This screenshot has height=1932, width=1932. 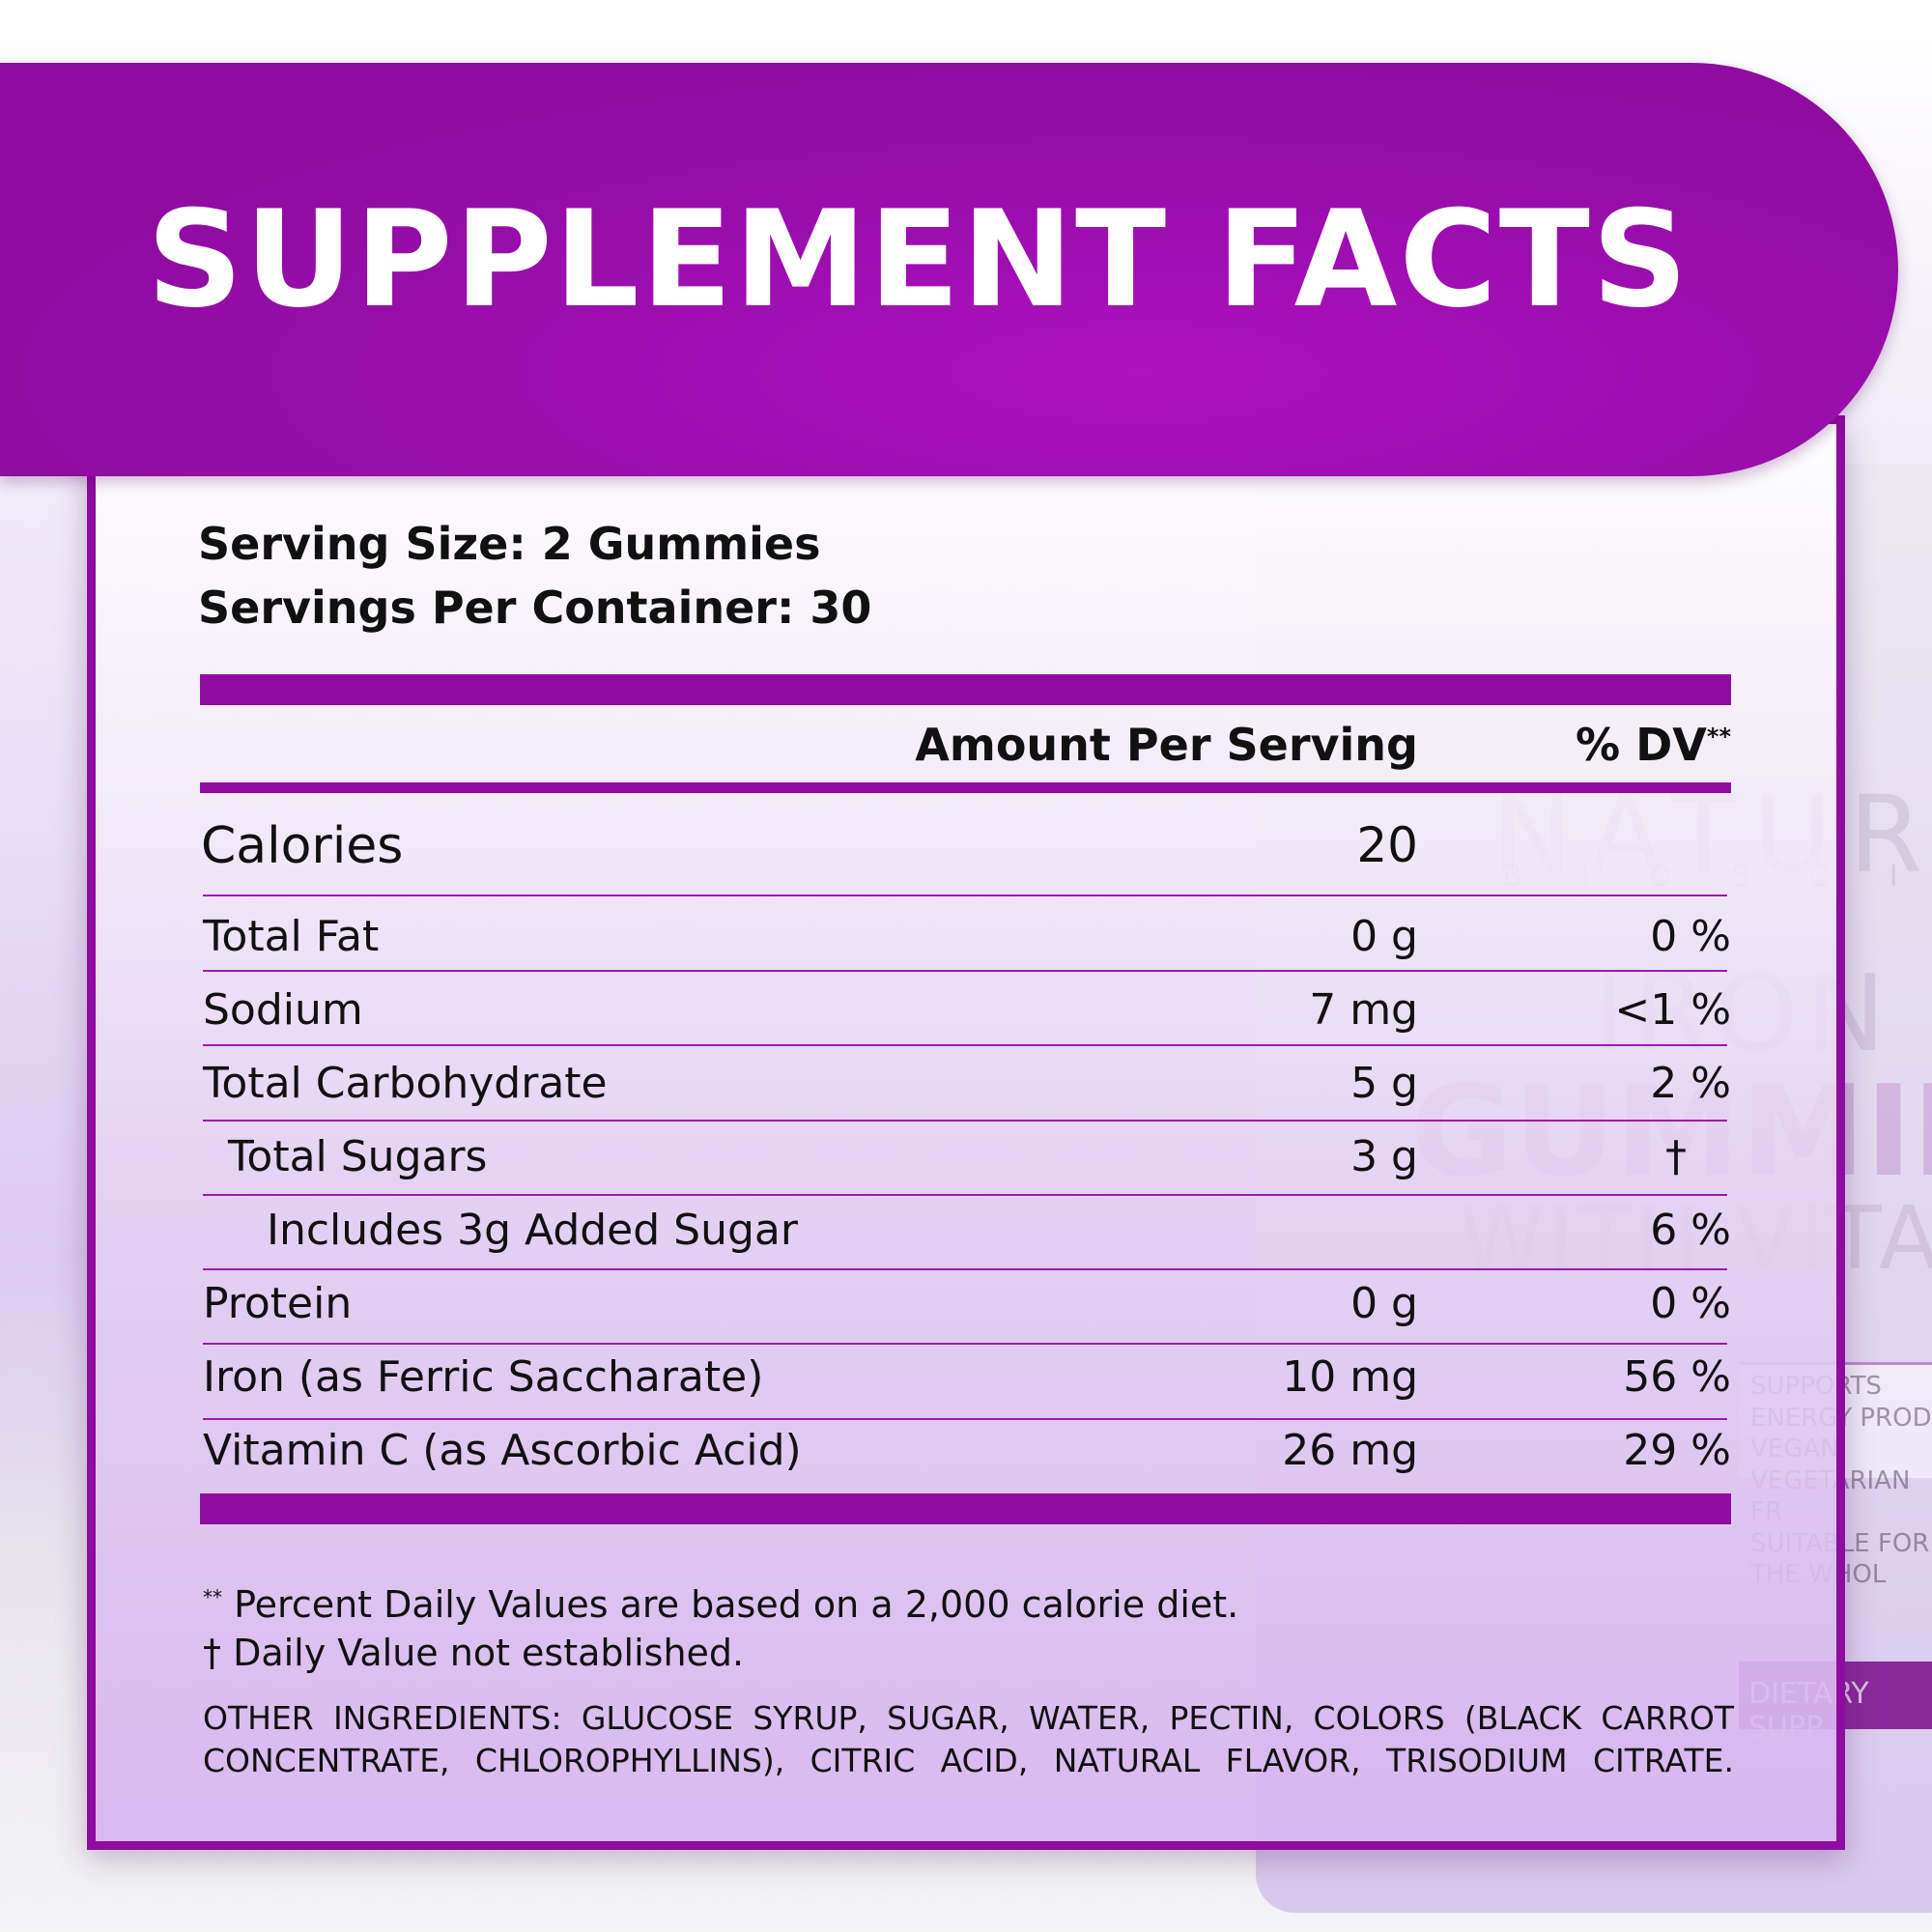 What do you see at coordinates (965, 689) in the screenshot?
I see `divider-thick-top` at bounding box center [965, 689].